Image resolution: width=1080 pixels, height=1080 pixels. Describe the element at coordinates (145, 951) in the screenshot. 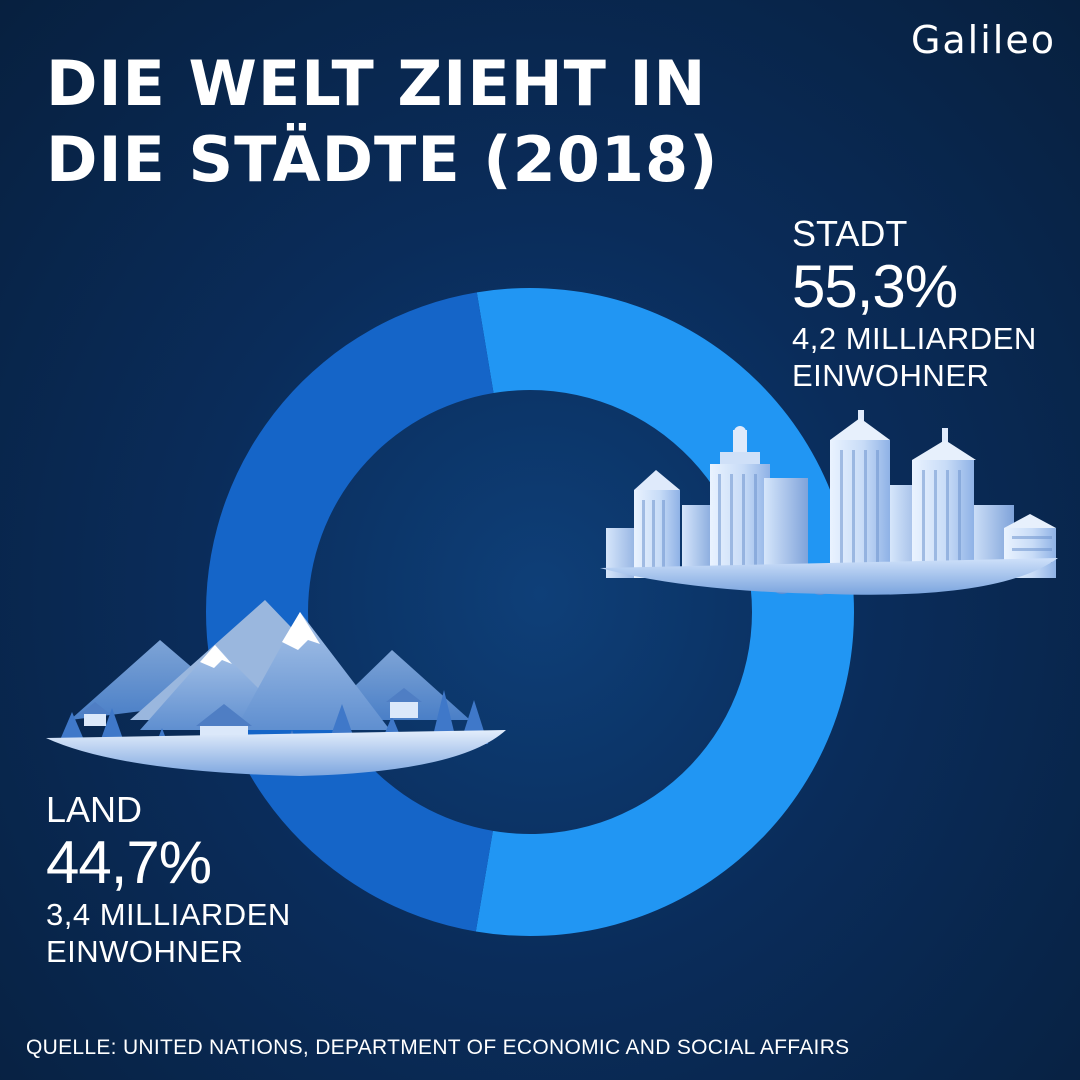

I see `land-population-unit: EINWOHNER` at that location.